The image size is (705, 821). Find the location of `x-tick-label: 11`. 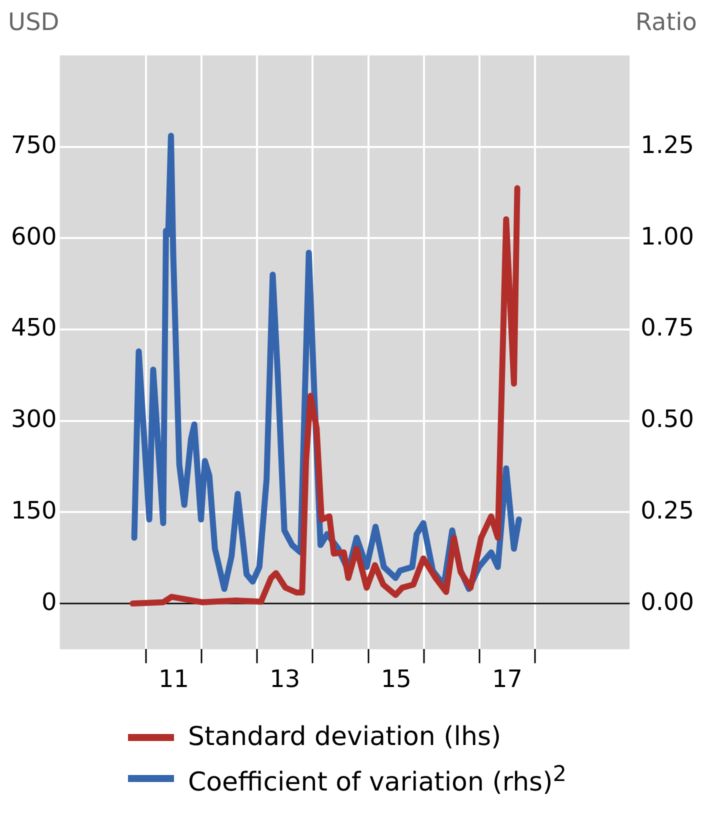

x-tick-label: 11 is located at coordinates (174, 678).